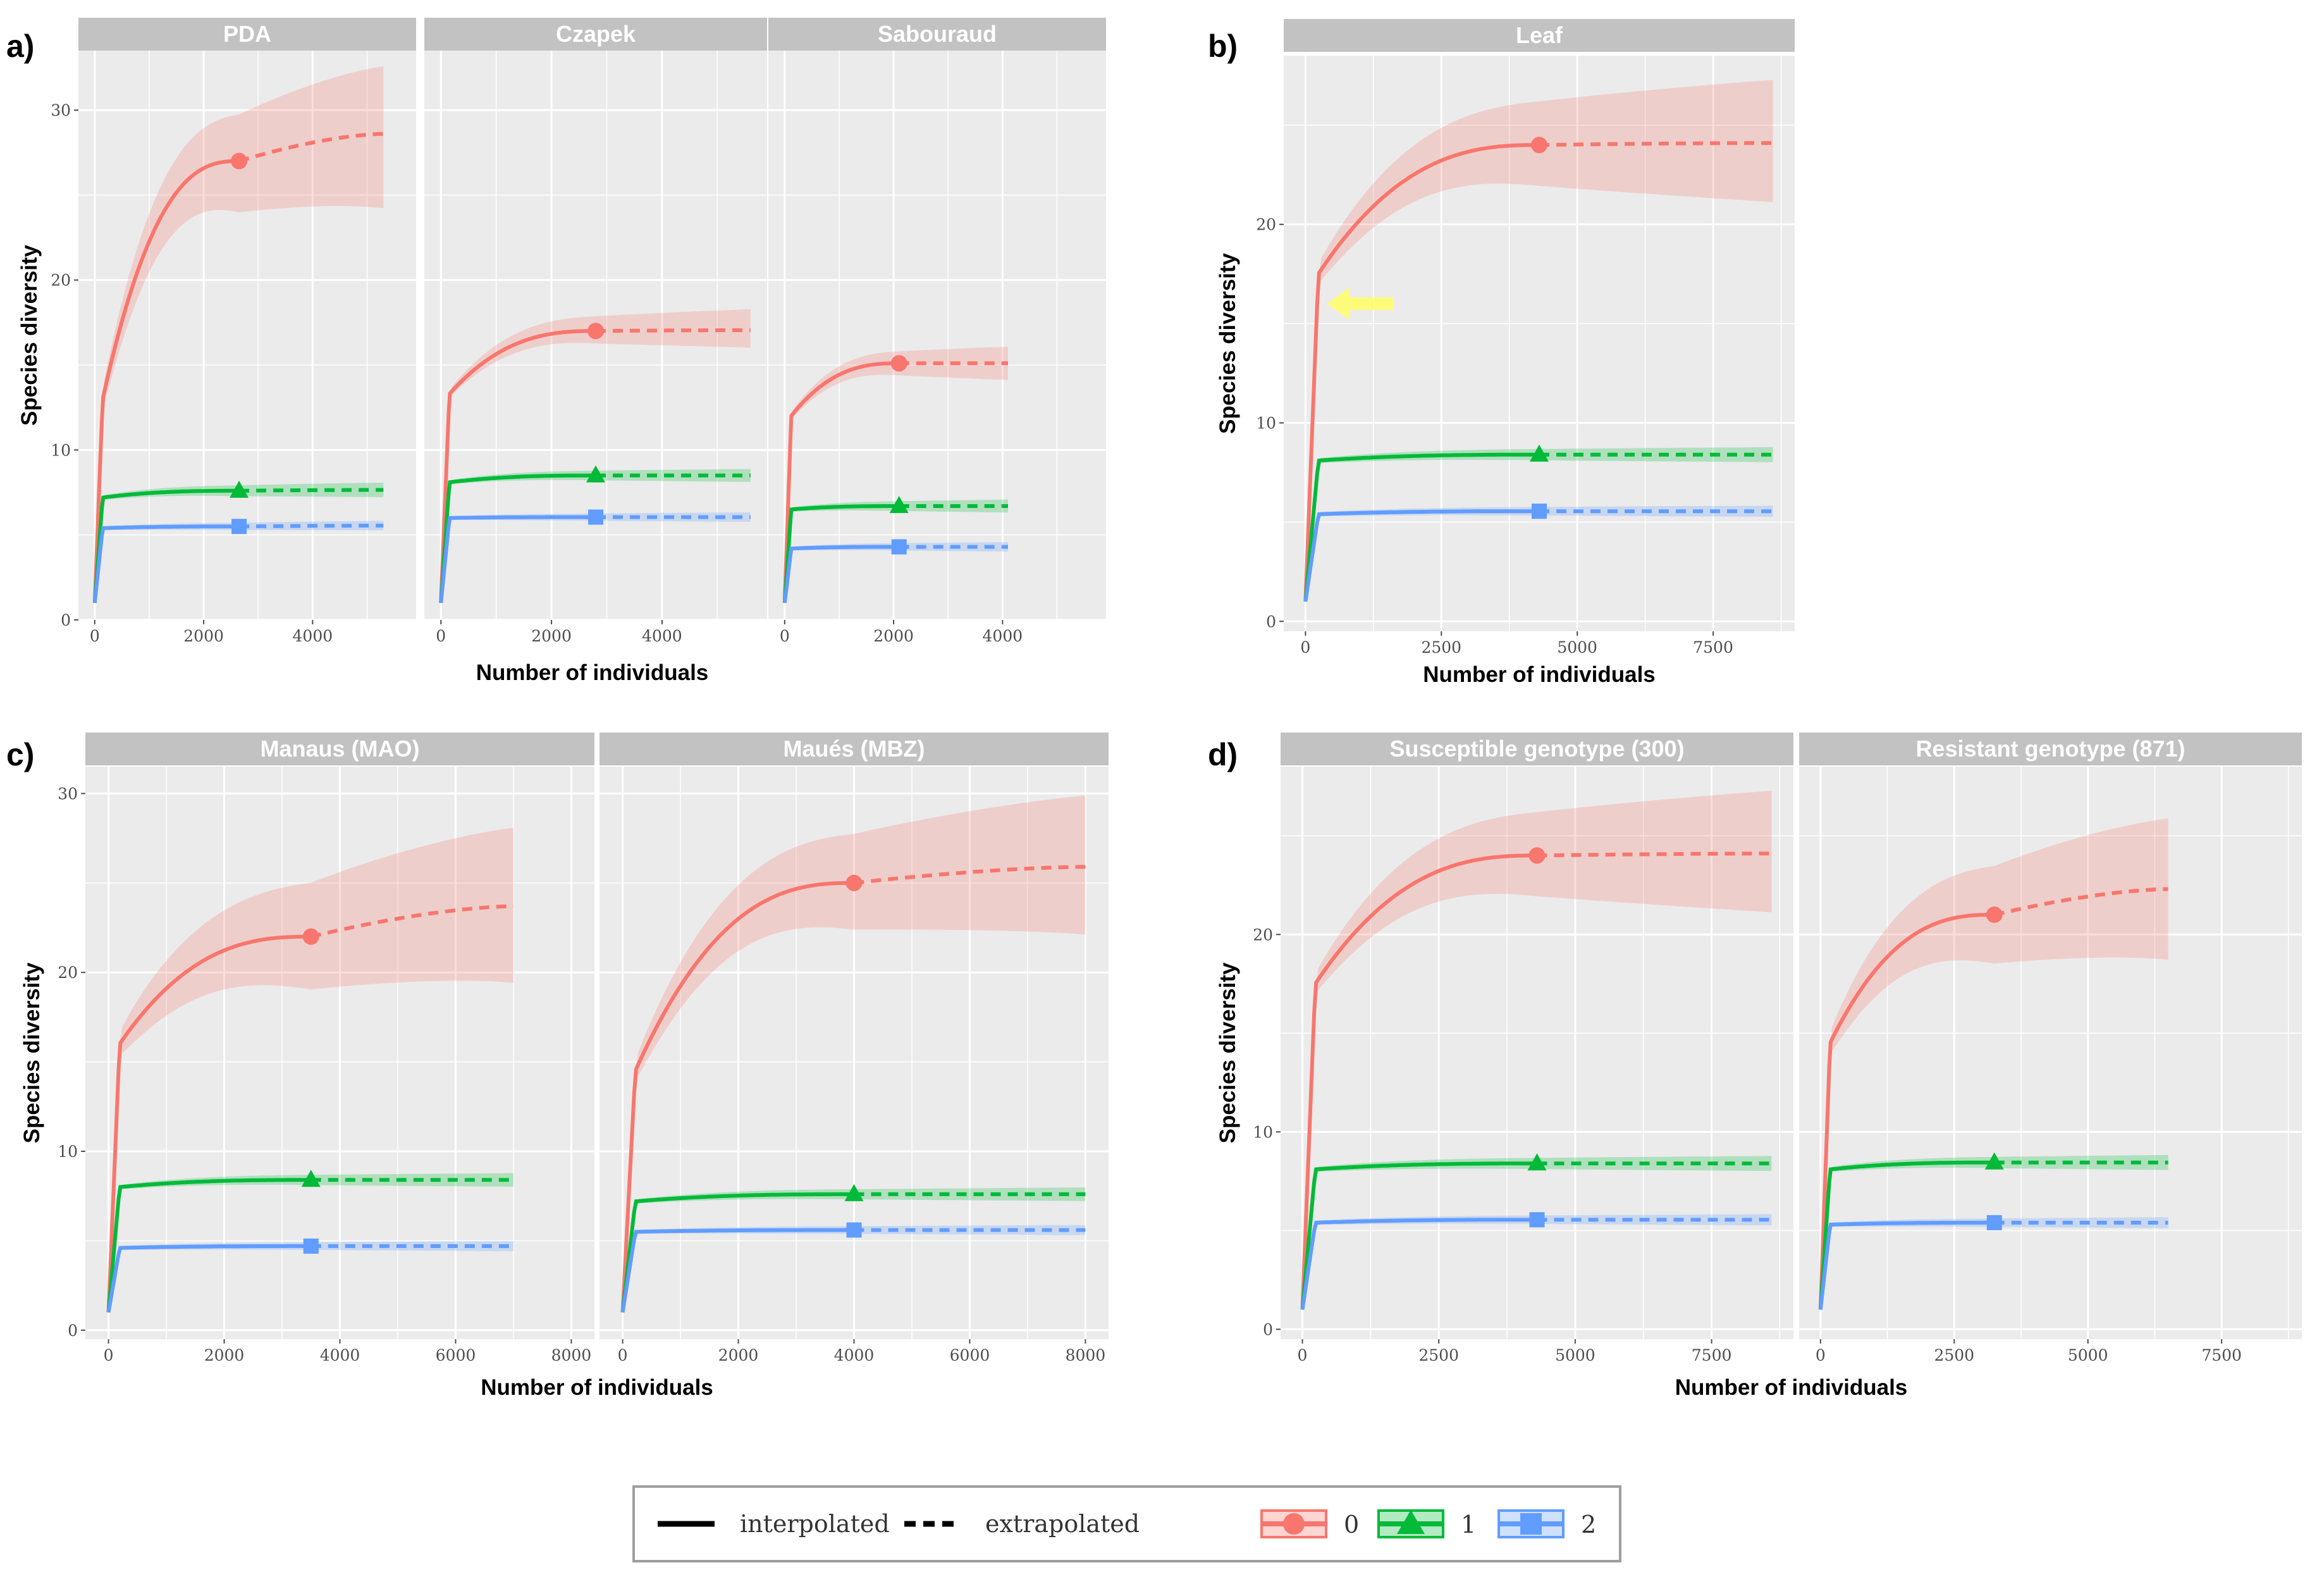  I want to click on facet-title: Manaus (MAO), so click(340, 749).